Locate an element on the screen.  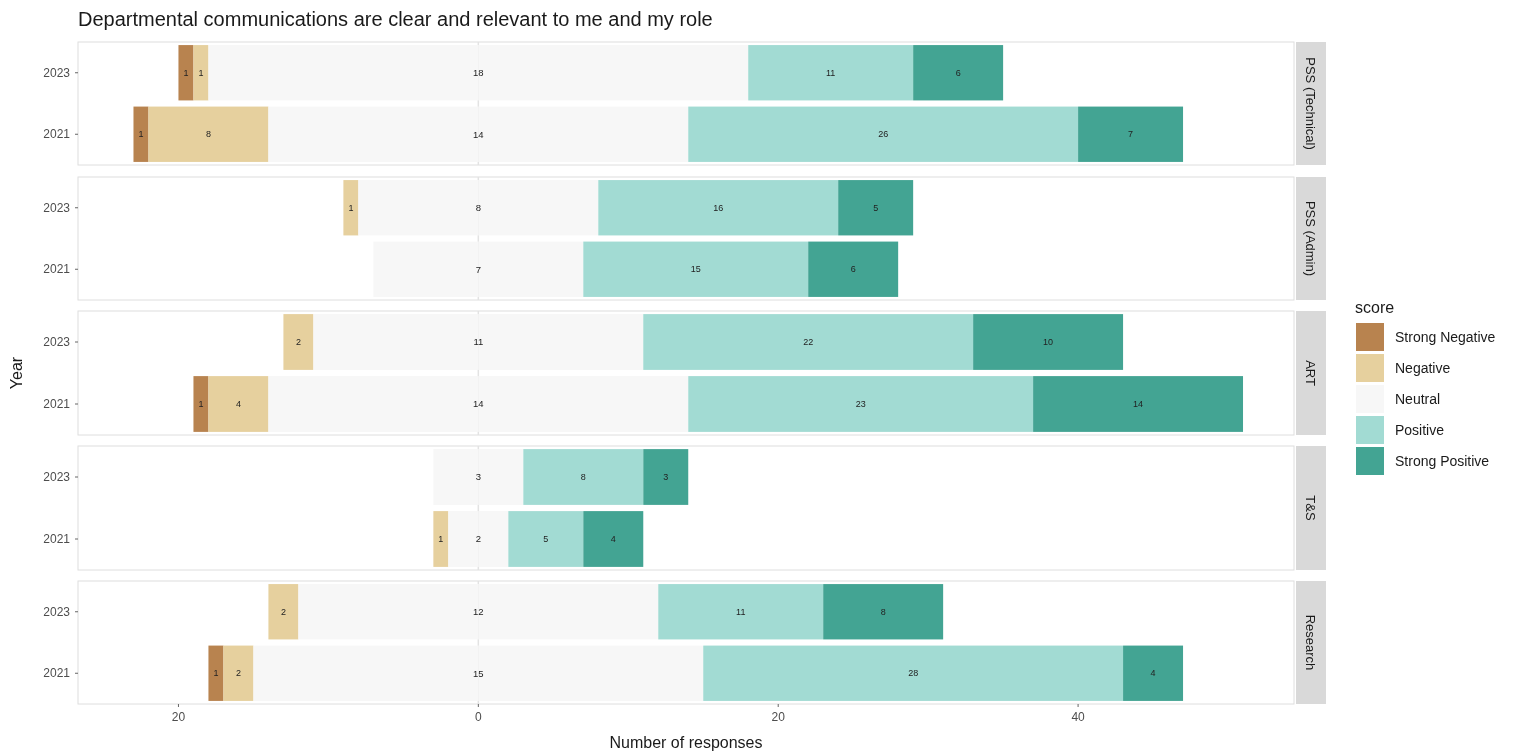
x-axis-title: Number of responses is located at coordinates (686, 742).